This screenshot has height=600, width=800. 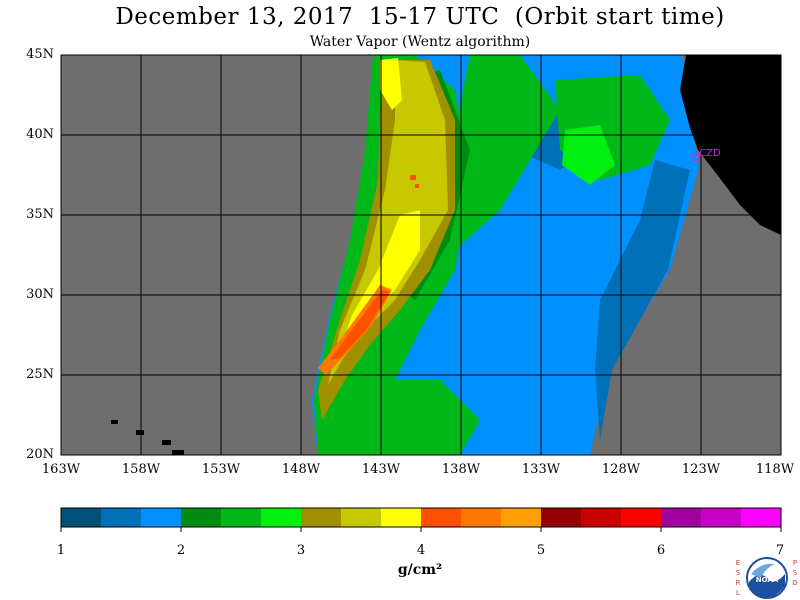 What do you see at coordinates (61, 469) in the screenshot?
I see `longitude-label: 163W` at bounding box center [61, 469].